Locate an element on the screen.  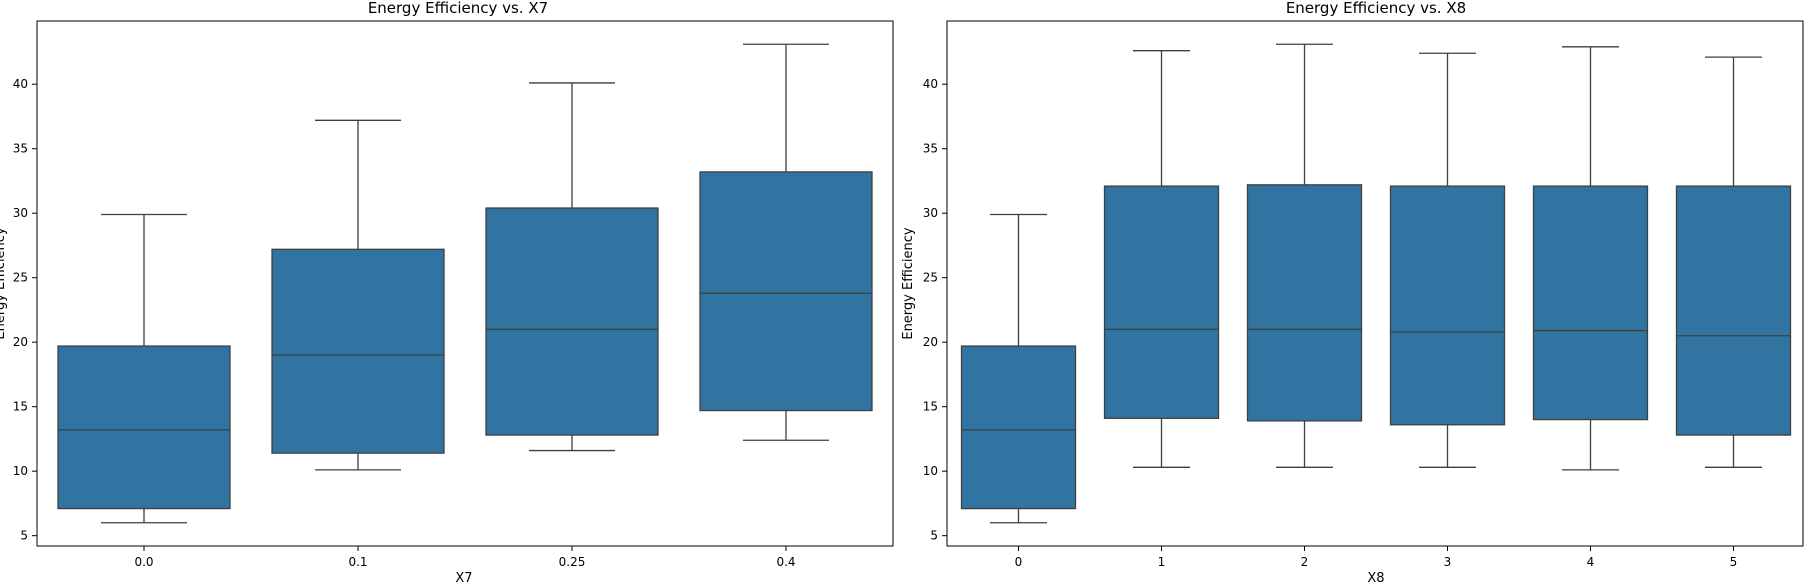
x-tick-label: 0 is located at coordinates (1019, 562).